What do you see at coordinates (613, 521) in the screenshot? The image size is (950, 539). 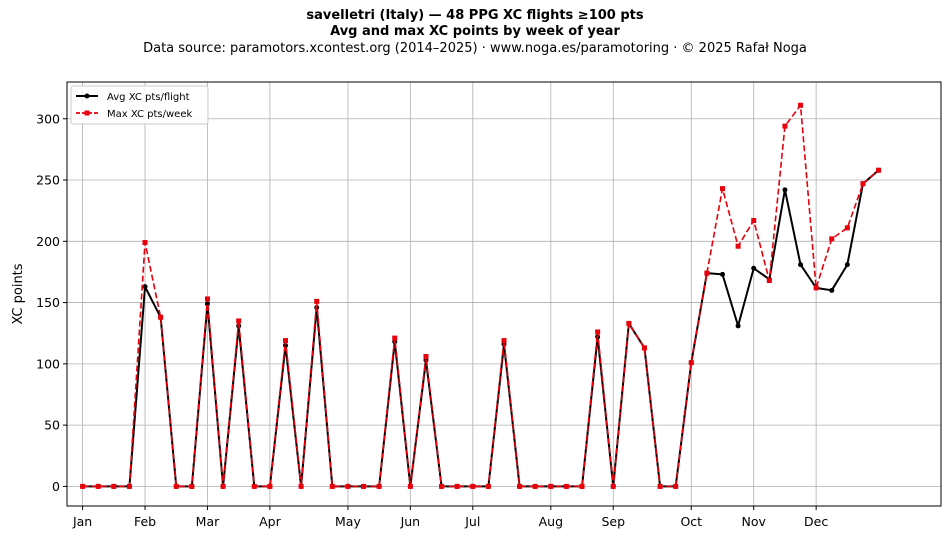 I see `x-tick-label: Sep` at bounding box center [613, 521].